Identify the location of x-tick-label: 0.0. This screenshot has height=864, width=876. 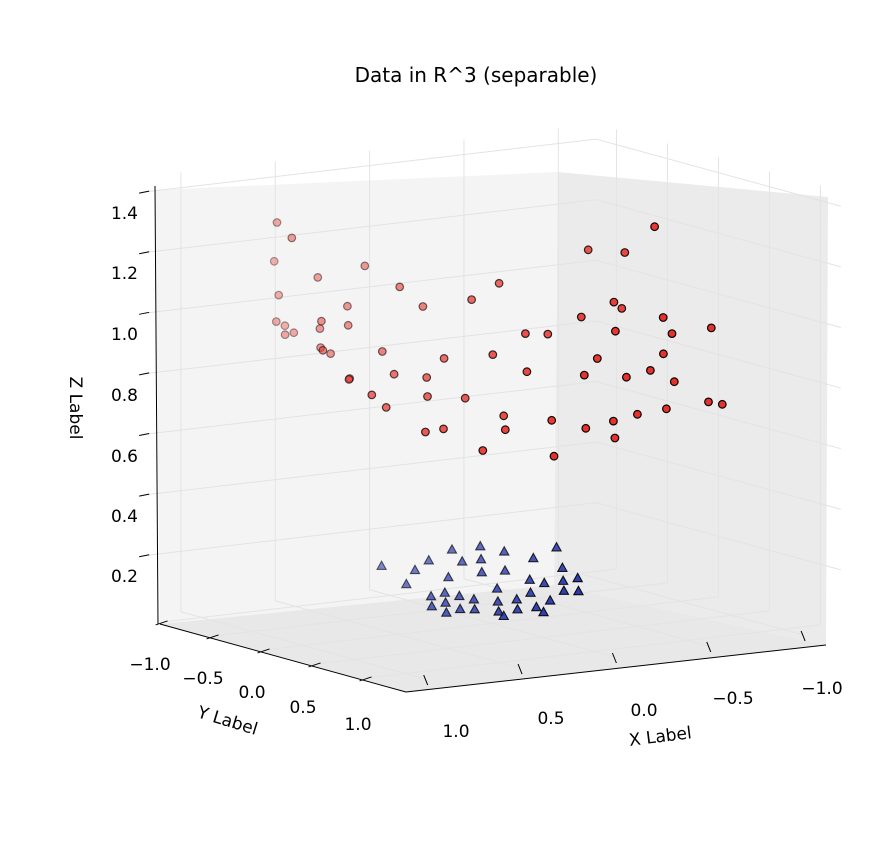
(643, 711).